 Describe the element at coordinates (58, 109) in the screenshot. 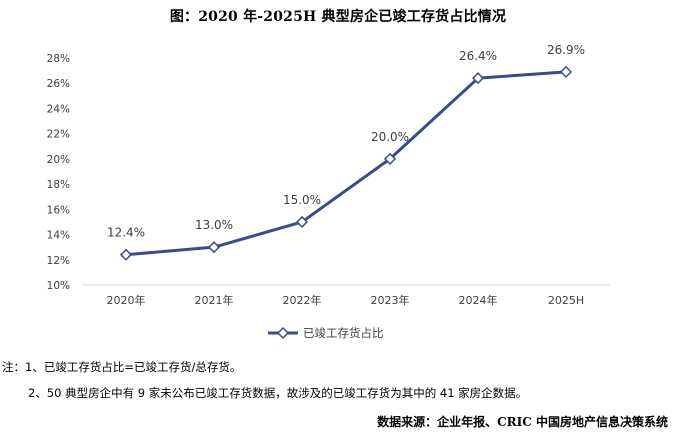

I see `y-tick-label: 24%` at that location.